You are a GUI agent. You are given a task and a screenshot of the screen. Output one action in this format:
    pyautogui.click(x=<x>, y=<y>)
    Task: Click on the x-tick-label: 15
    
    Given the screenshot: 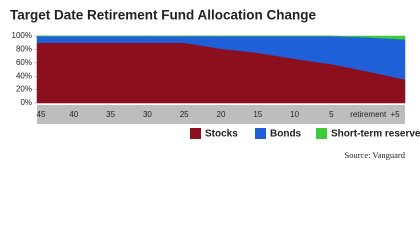 What is the action you would take?
    pyautogui.click(x=257, y=114)
    